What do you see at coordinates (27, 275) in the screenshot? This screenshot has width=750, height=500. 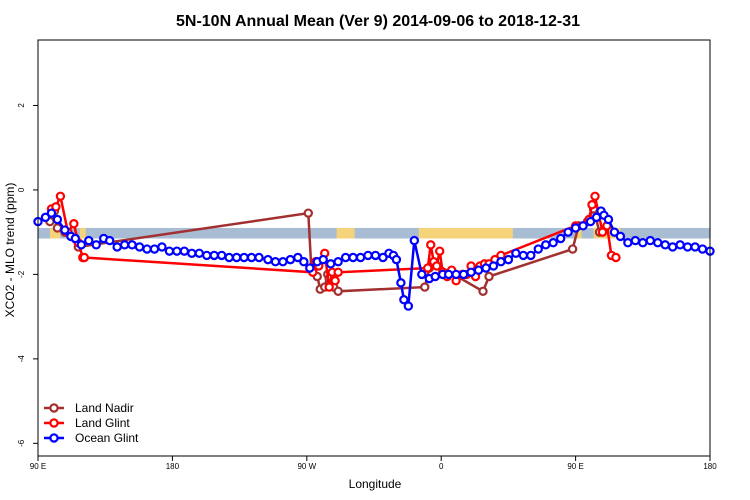 I see `y-axis: 2 0 -2 -4 -6` at bounding box center [27, 275].